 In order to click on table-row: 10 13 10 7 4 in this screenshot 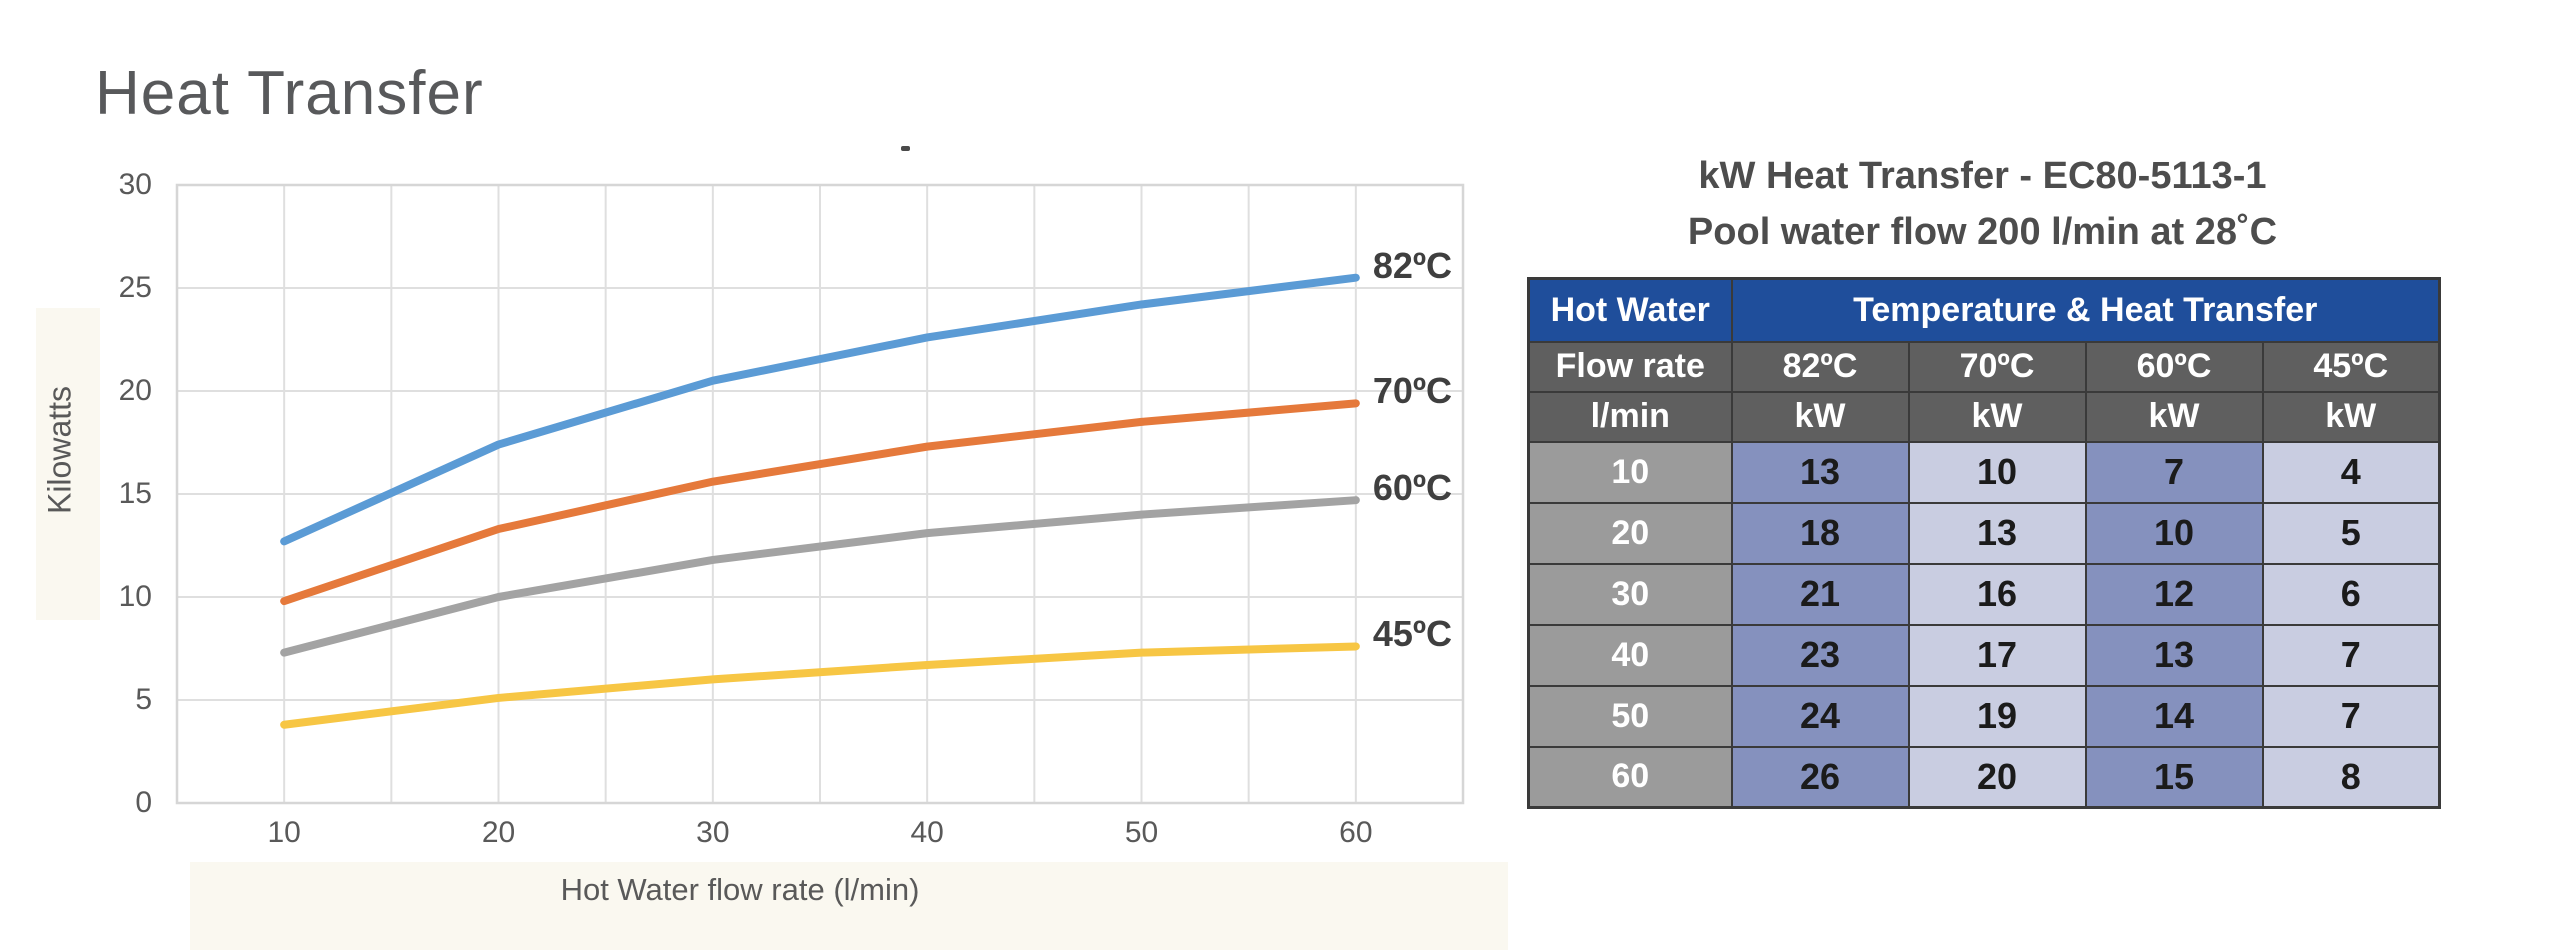, I will do `click(1984, 472)`.